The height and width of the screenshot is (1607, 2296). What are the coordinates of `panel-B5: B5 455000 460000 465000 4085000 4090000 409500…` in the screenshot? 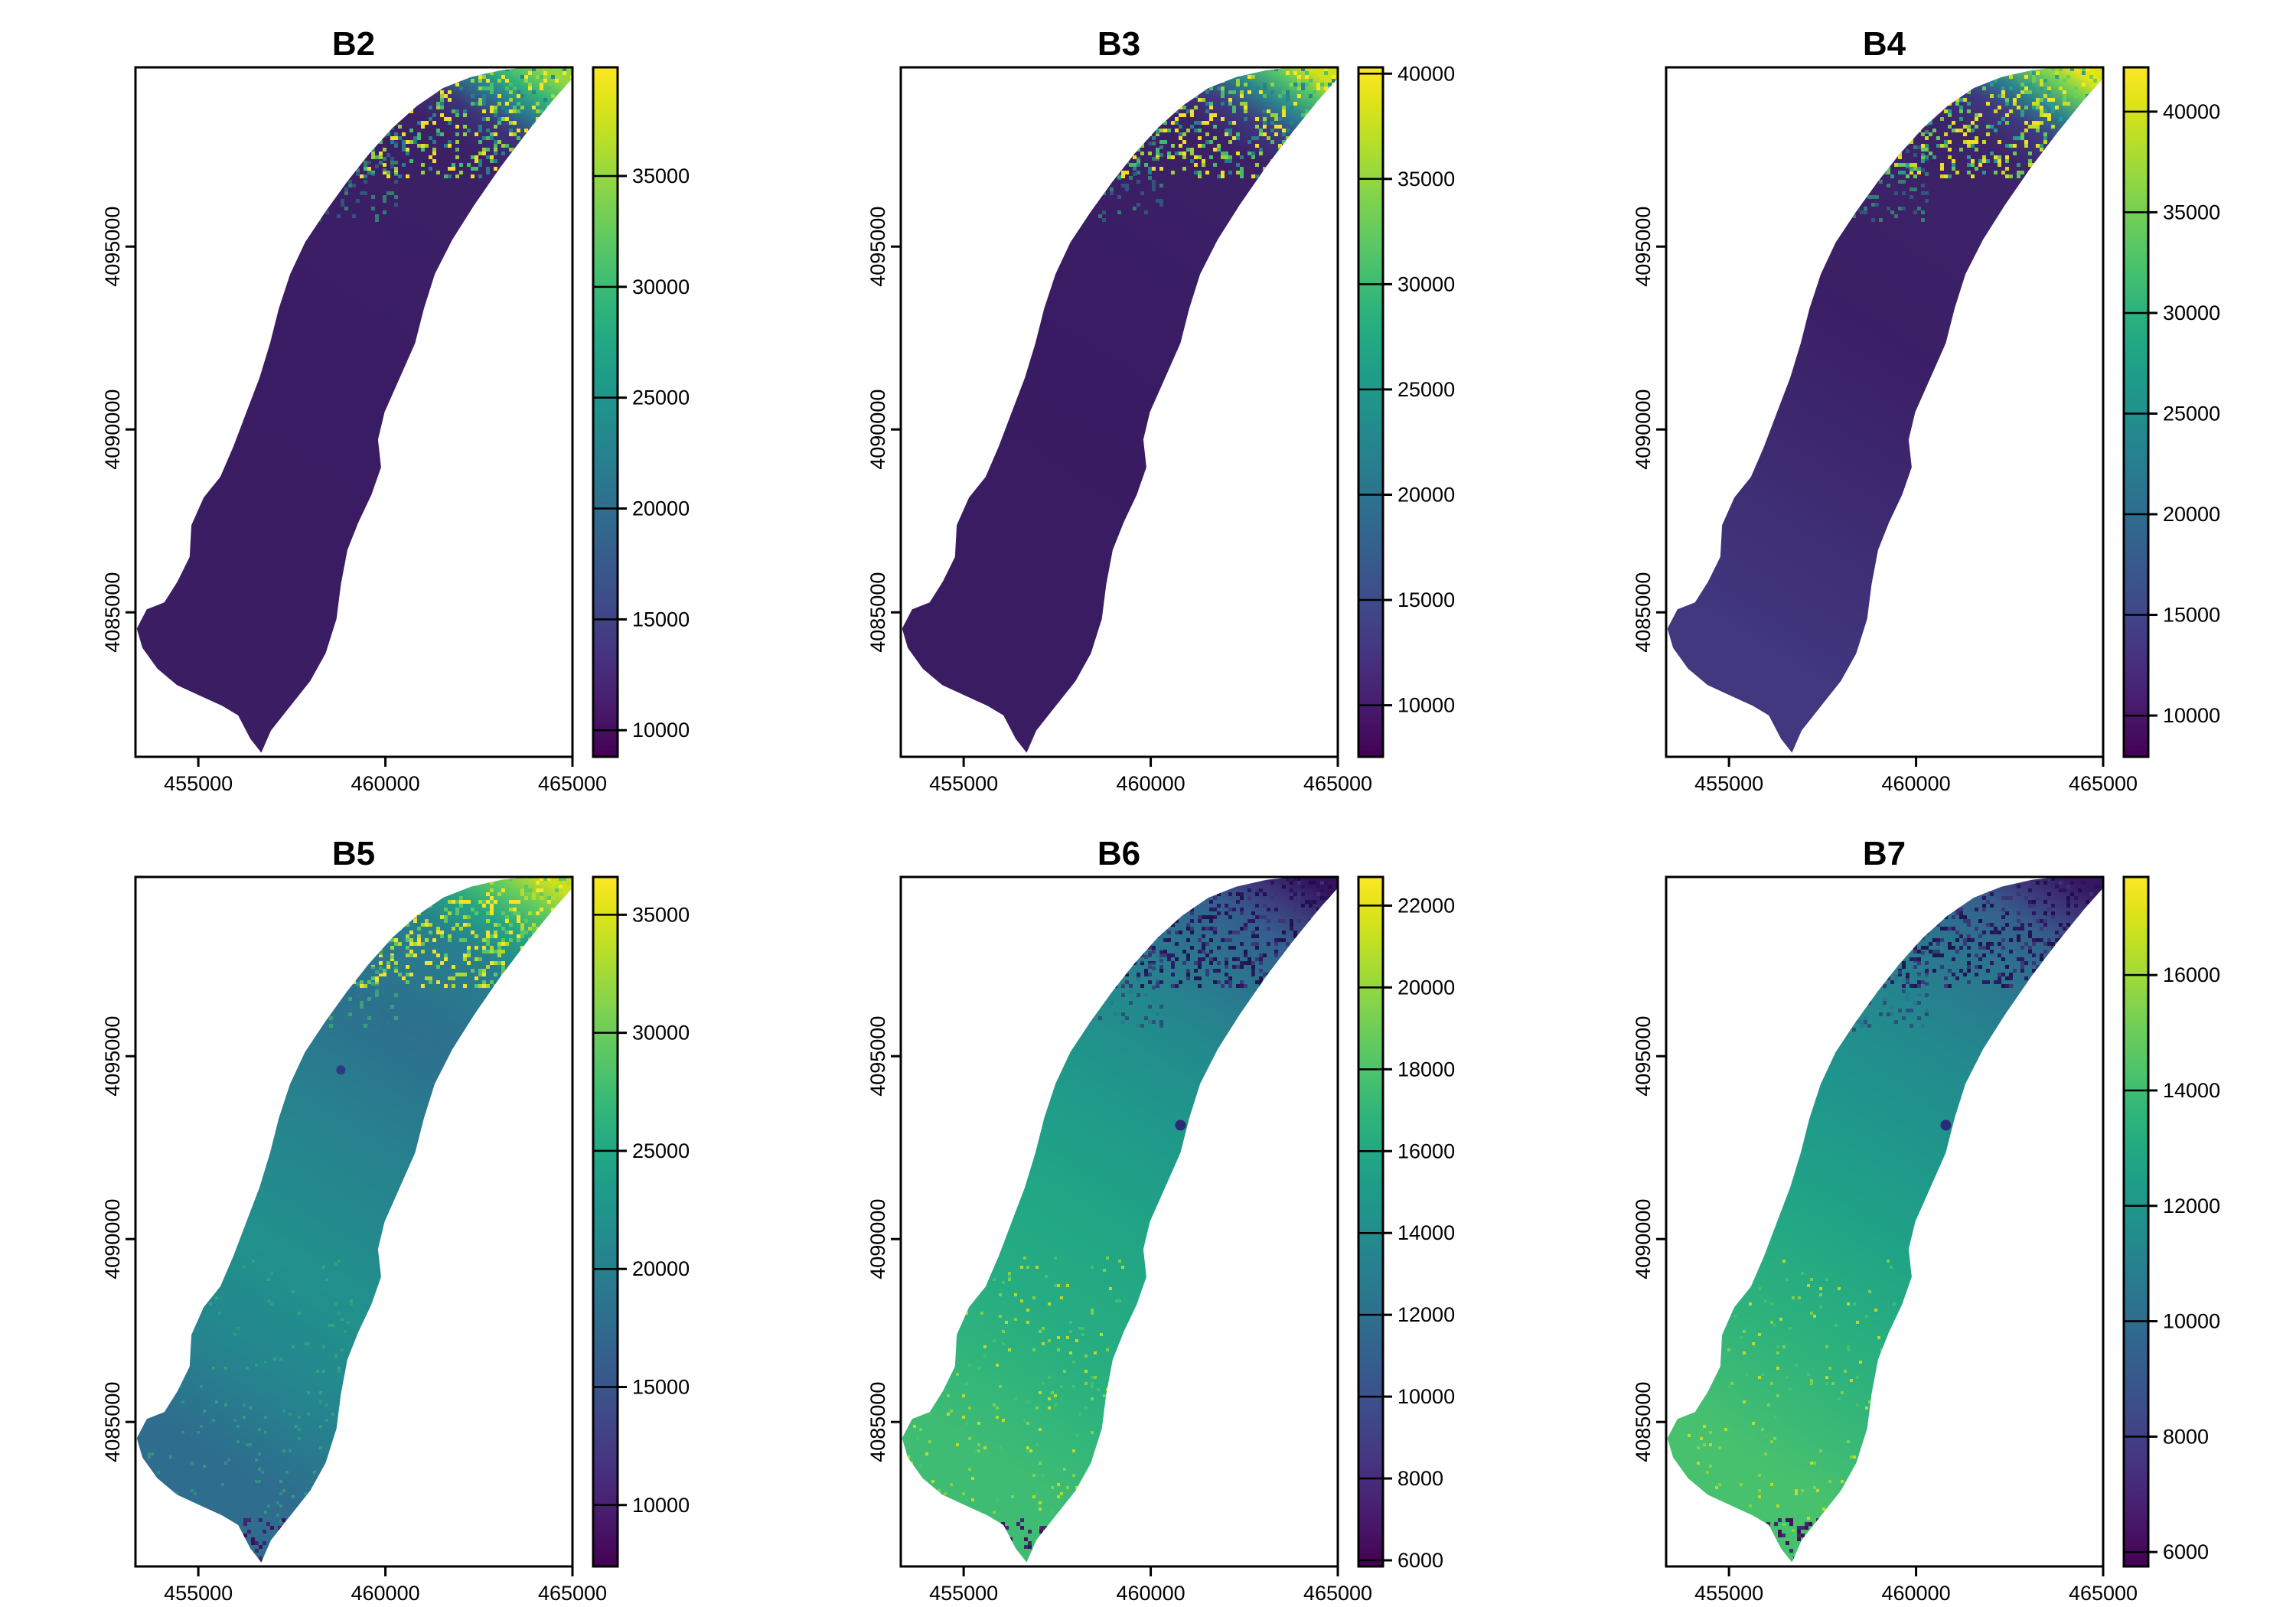 It's located at (395, 1220).